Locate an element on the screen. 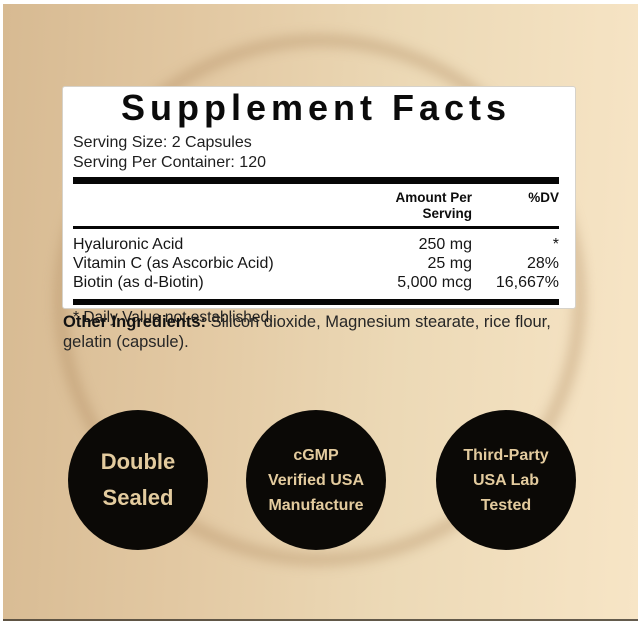 Image resolution: width=638 pixels, height=621 pixels. nutrient-name: Biotin (as d-Biotin) is located at coordinates (138, 282).